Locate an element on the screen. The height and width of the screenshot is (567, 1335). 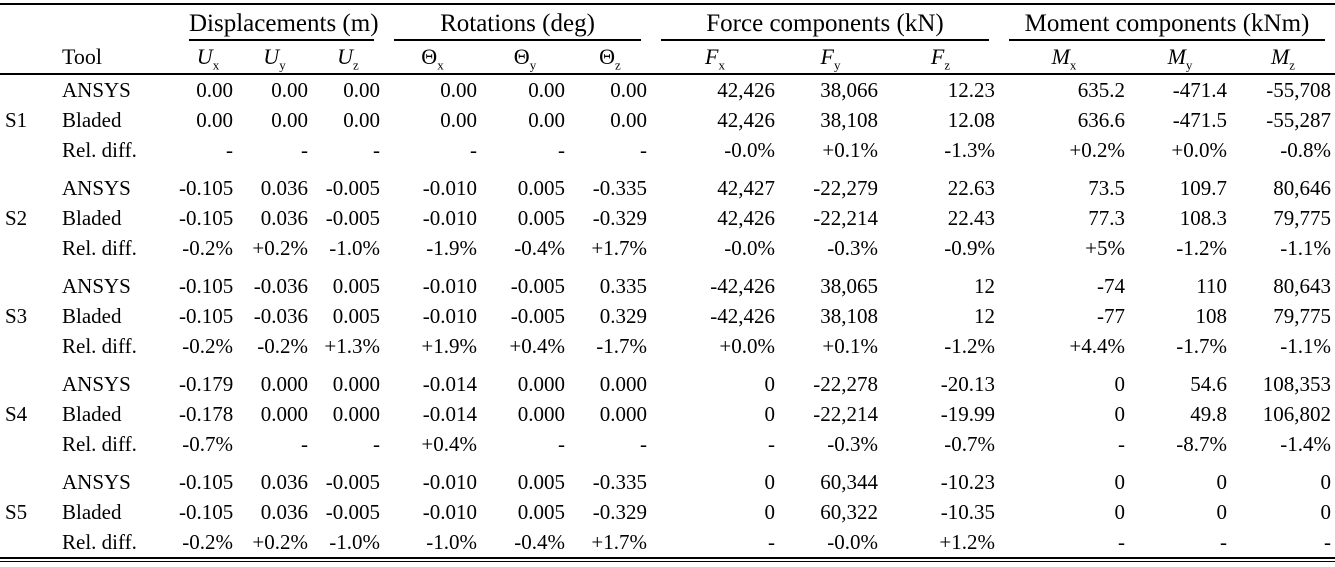
value-cell: -0.335 is located at coordinates (619, 187).